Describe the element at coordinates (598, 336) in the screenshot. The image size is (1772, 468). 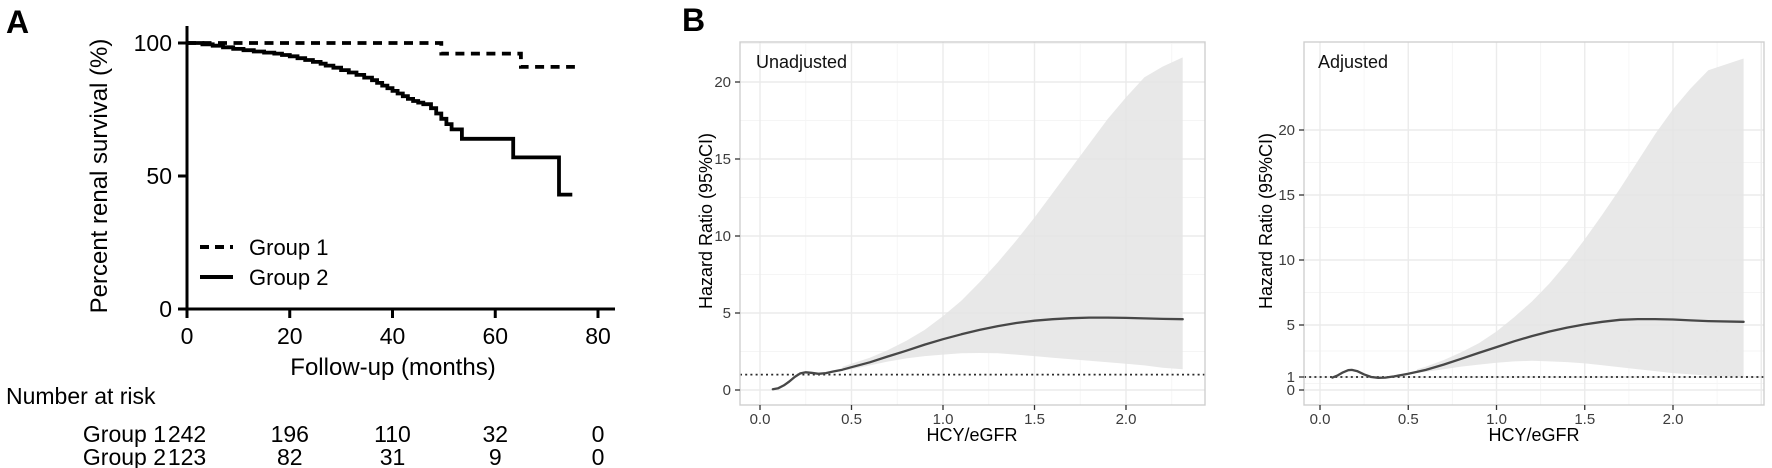
I see `km-x-tick-label: 80` at that location.